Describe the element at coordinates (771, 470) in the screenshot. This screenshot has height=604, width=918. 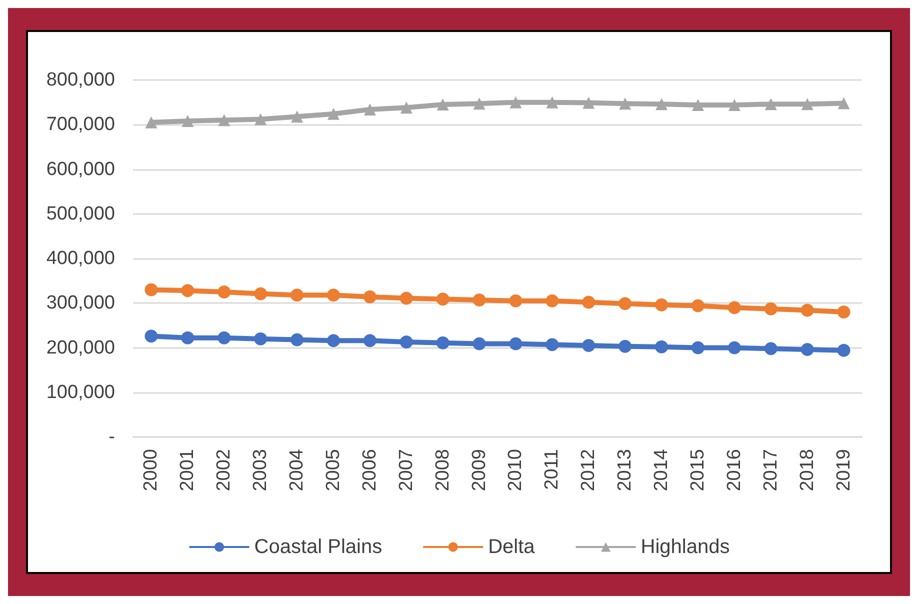
I see `x-tick-label: 2017` at that location.